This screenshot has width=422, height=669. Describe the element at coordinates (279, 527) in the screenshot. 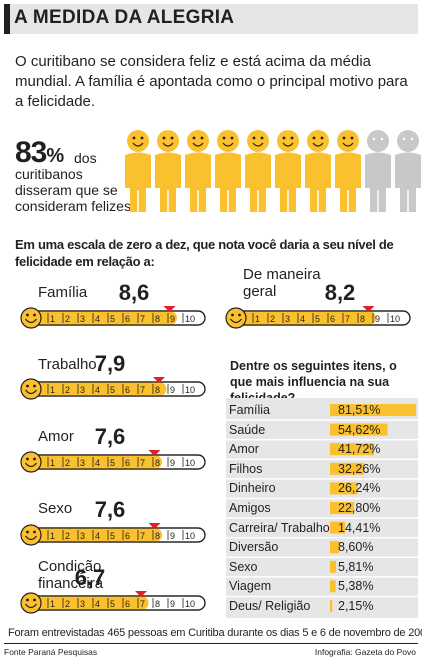

I see `ranking-category-label: Carreira/ Trabalho` at that location.